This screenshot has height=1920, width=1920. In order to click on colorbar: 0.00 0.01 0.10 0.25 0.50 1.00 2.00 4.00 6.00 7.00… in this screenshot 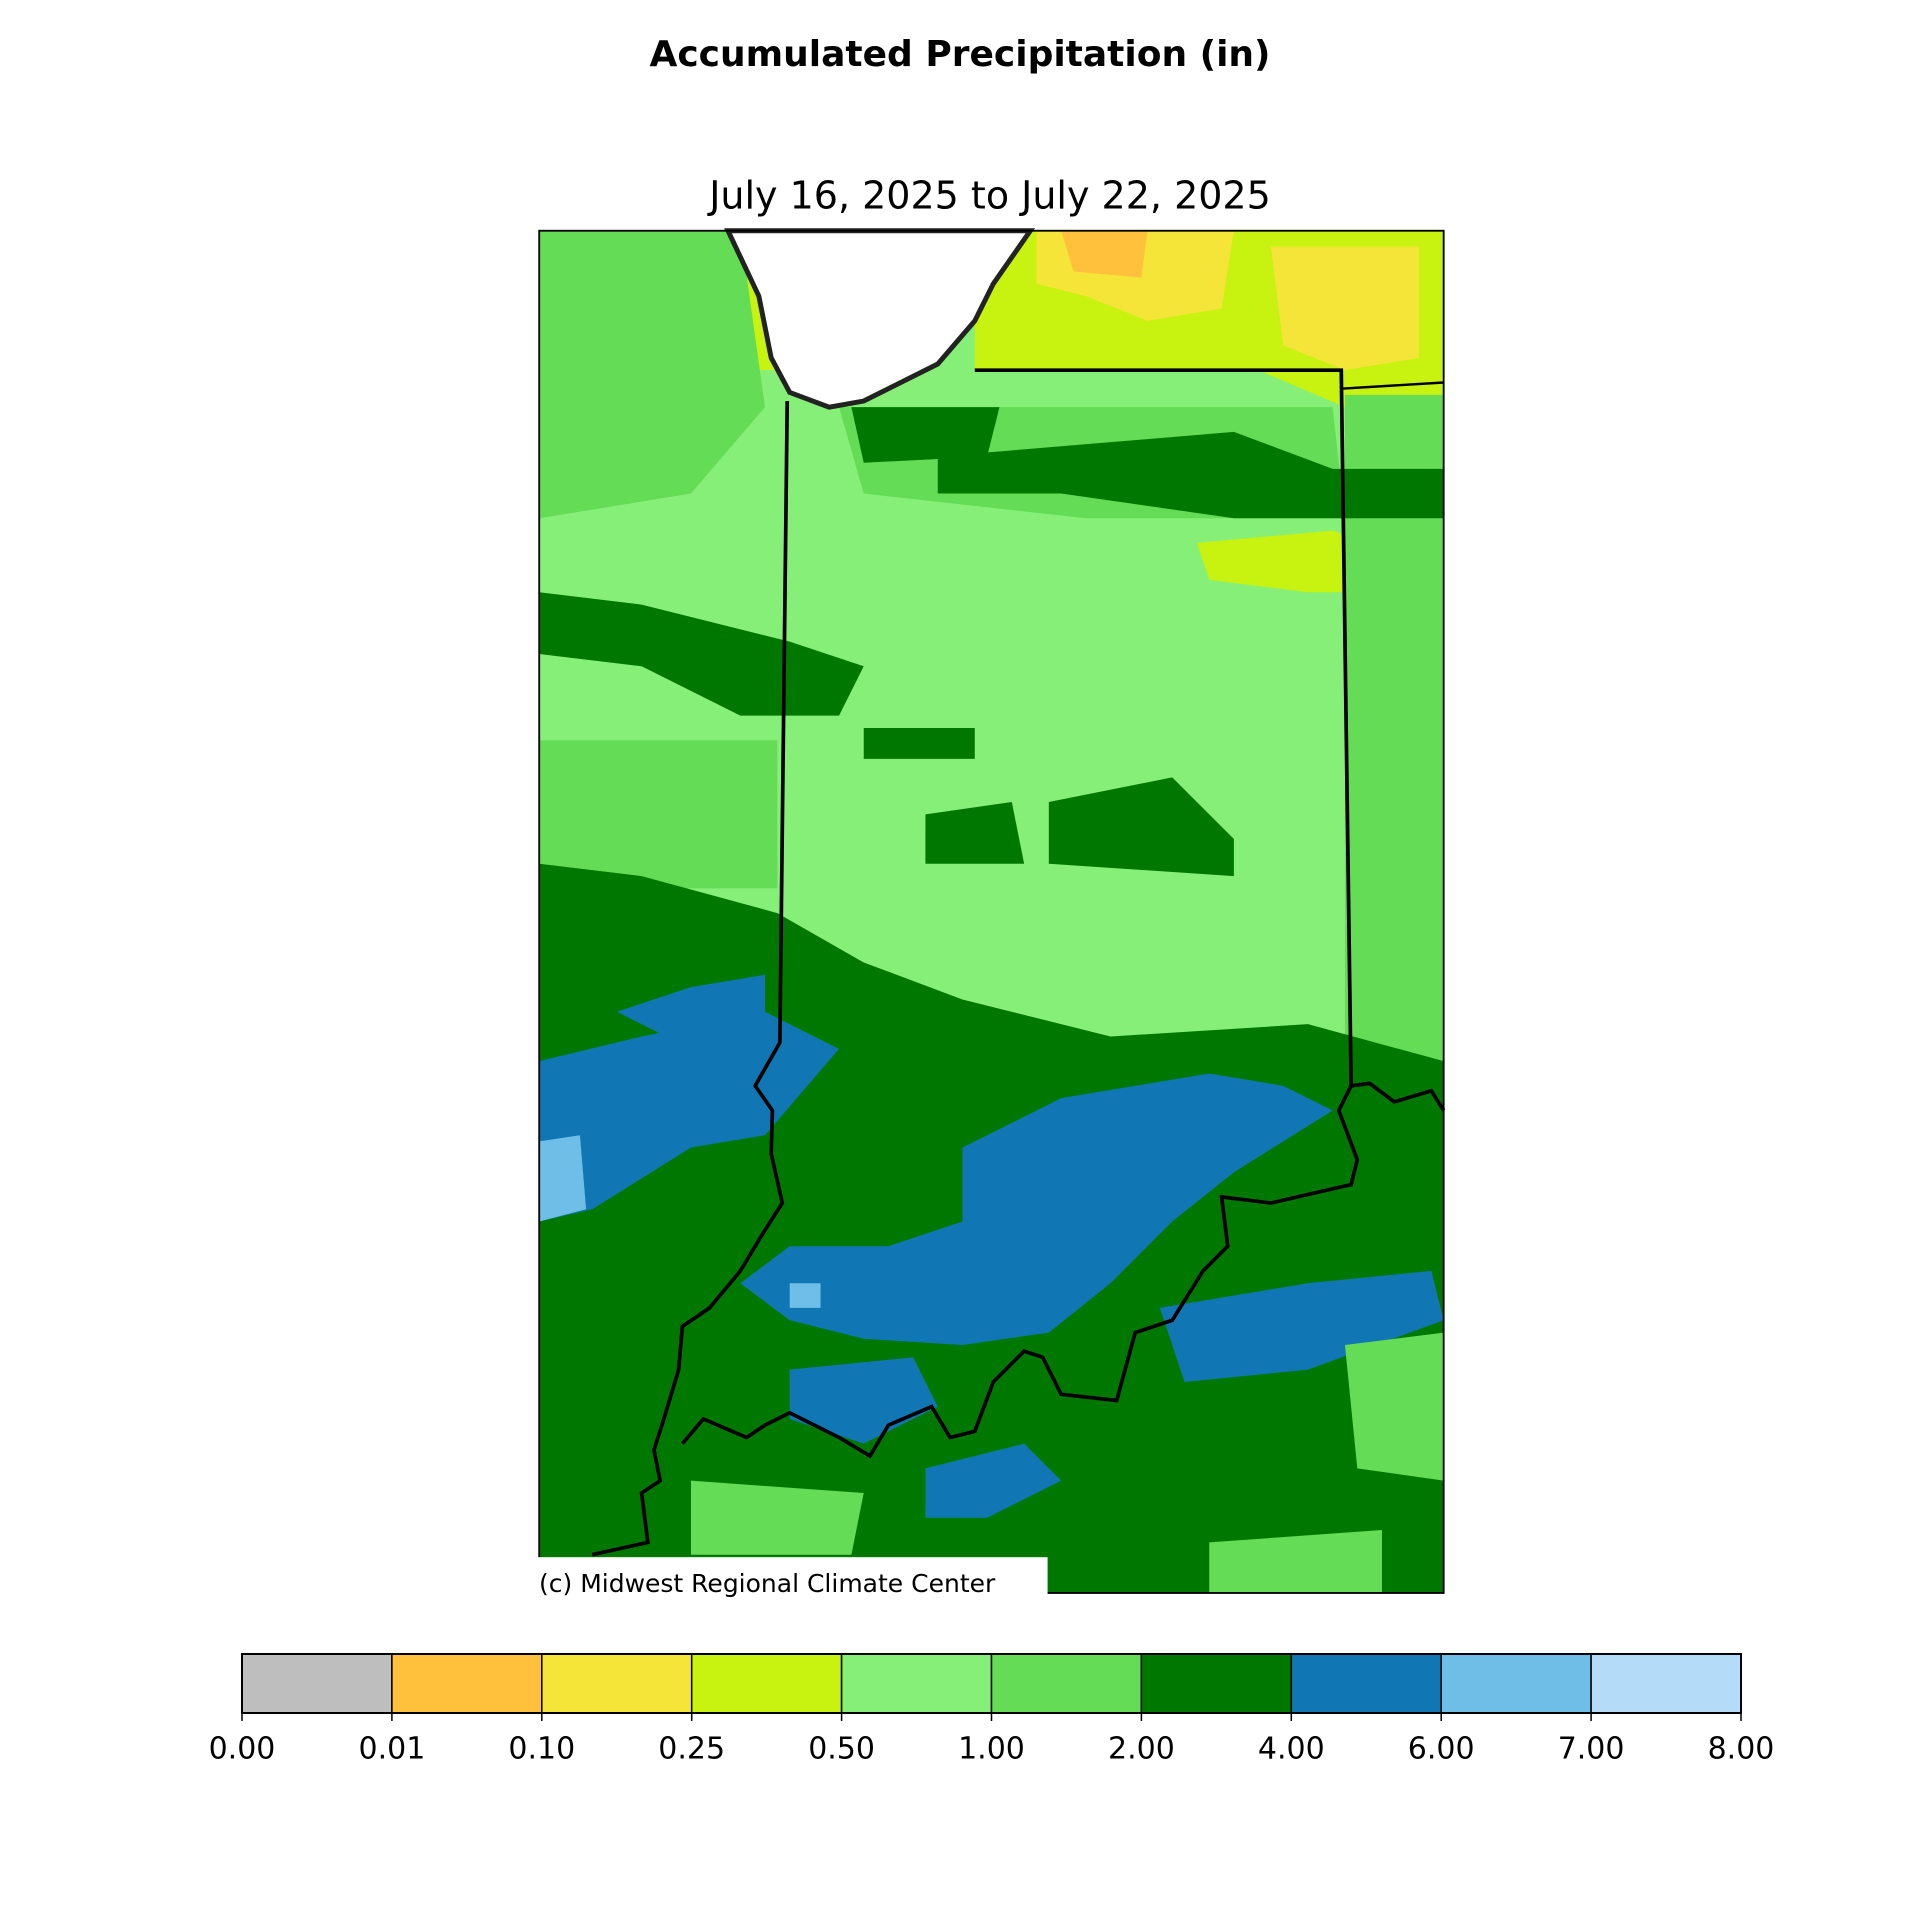, I will do `click(992, 1710)`.